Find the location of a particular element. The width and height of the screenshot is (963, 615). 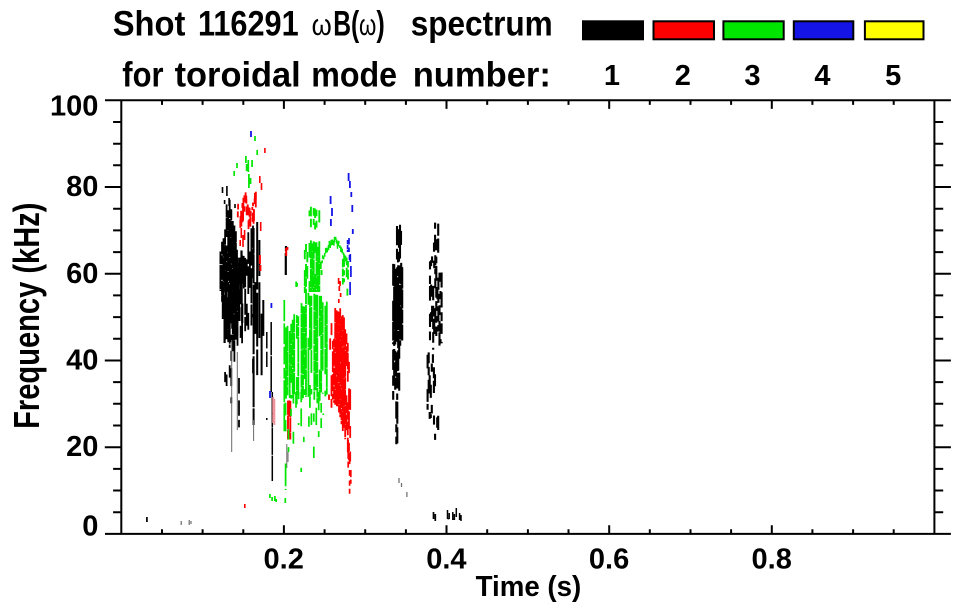

svg-text: toroidal is located at coordinates (238, 74).